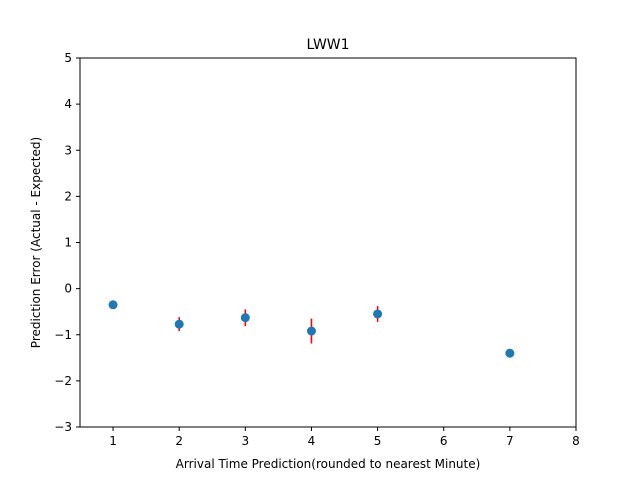  I want to click on y-tick-label: 1, so click(68, 243).